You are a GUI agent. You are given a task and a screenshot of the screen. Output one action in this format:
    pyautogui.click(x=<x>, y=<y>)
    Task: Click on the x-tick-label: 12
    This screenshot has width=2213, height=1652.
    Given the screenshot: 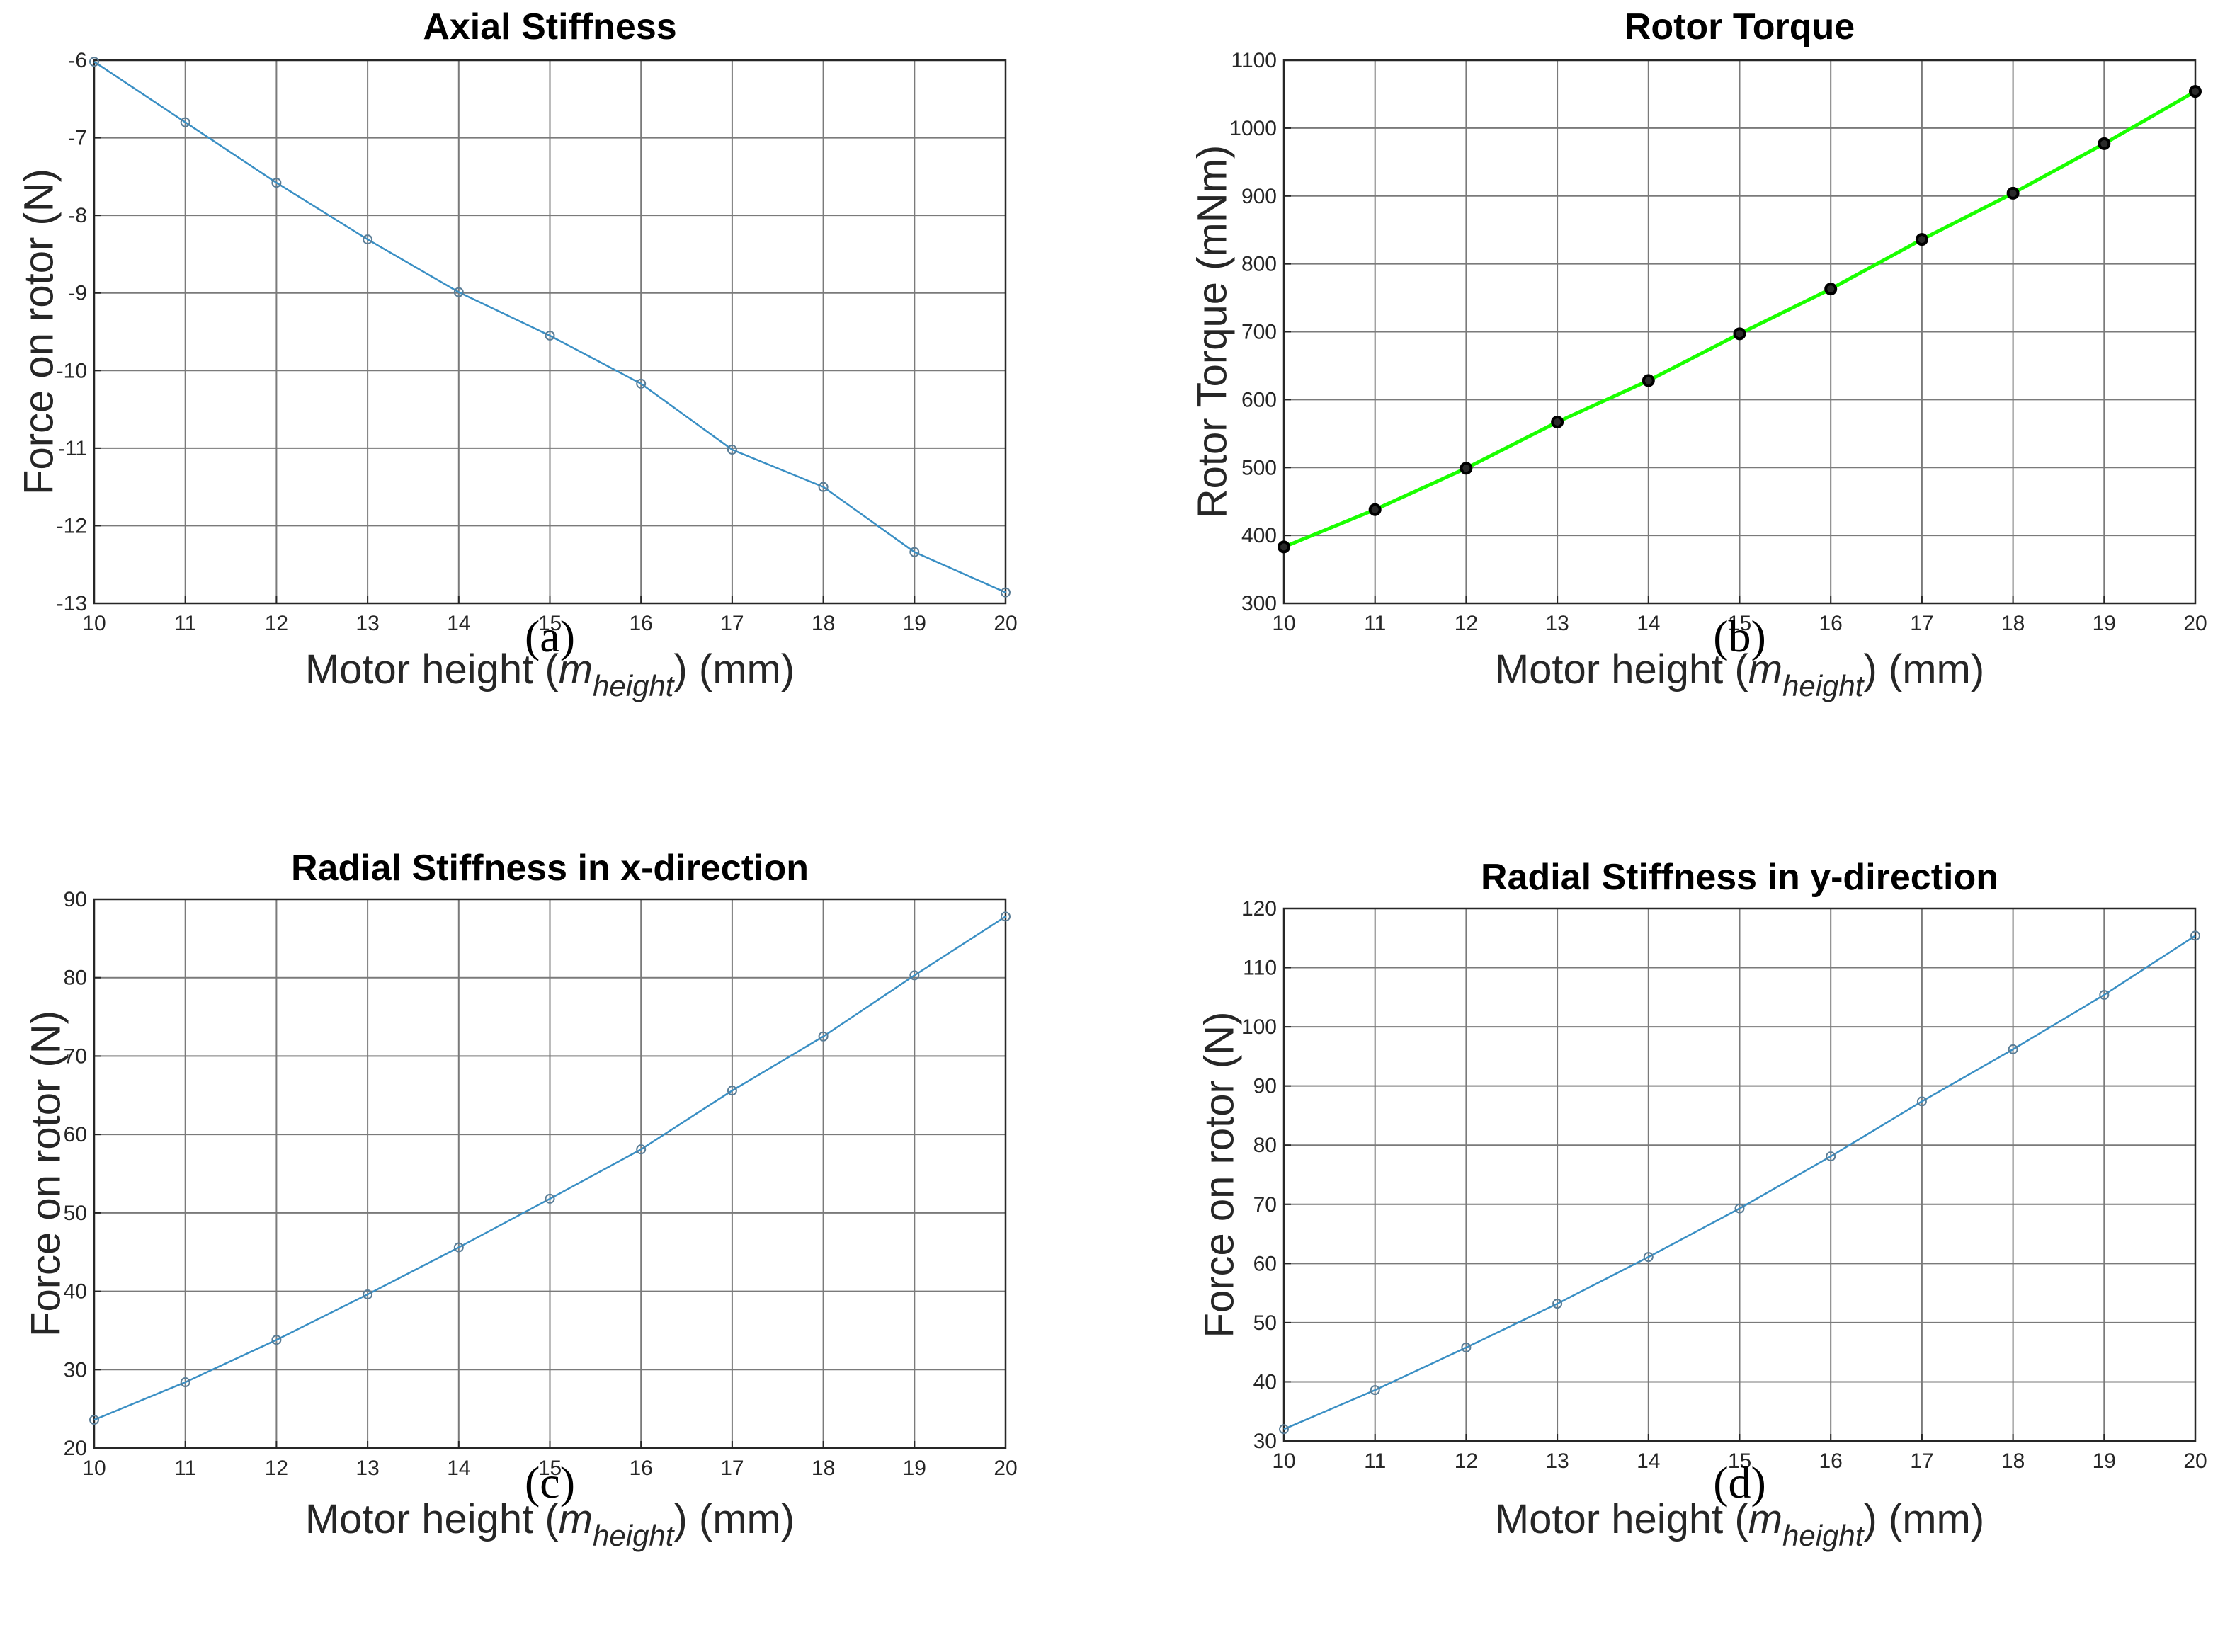 What is the action you would take?
    pyautogui.click(x=276, y=623)
    